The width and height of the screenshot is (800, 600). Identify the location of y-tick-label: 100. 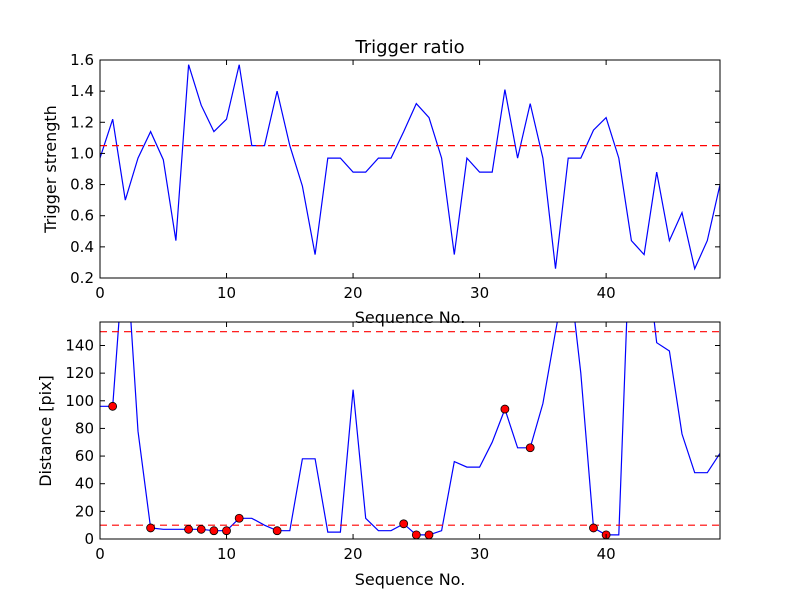
(79, 401).